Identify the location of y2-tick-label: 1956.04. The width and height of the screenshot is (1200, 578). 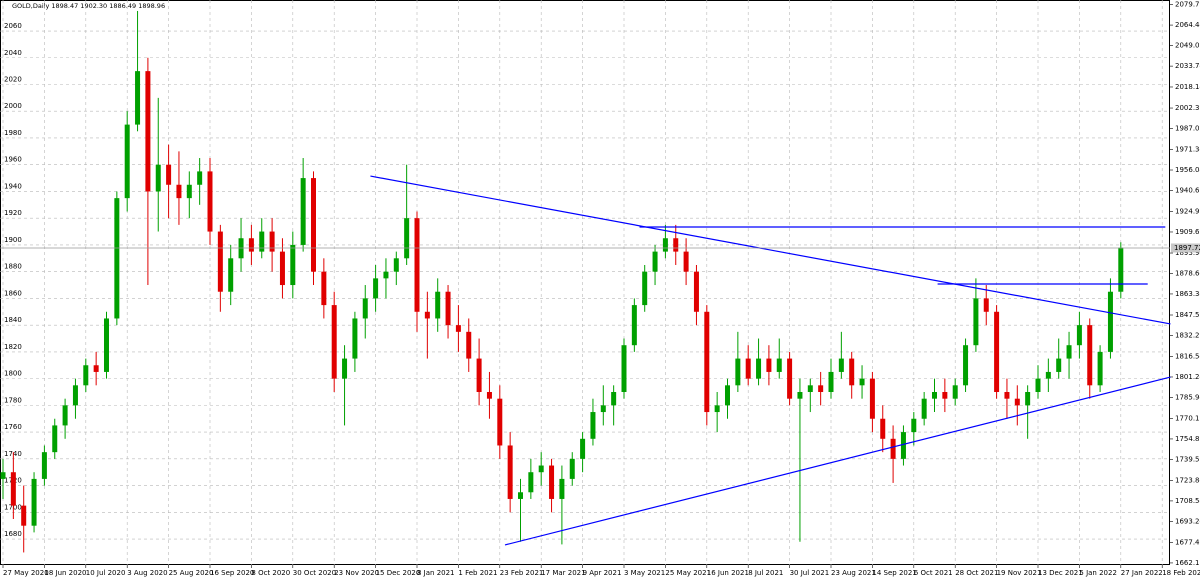
(1187, 170).